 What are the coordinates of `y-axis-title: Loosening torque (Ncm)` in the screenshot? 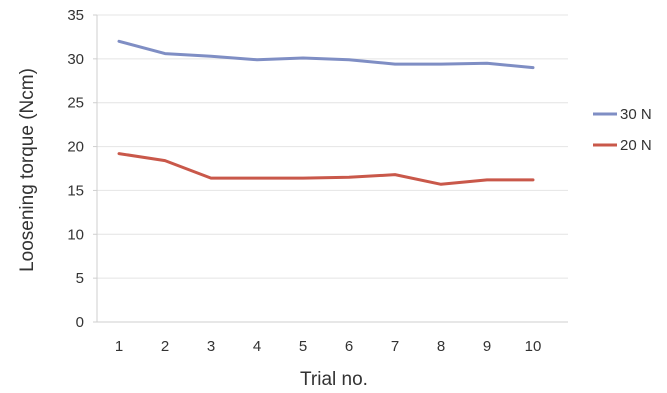 It's located at (27, 170).